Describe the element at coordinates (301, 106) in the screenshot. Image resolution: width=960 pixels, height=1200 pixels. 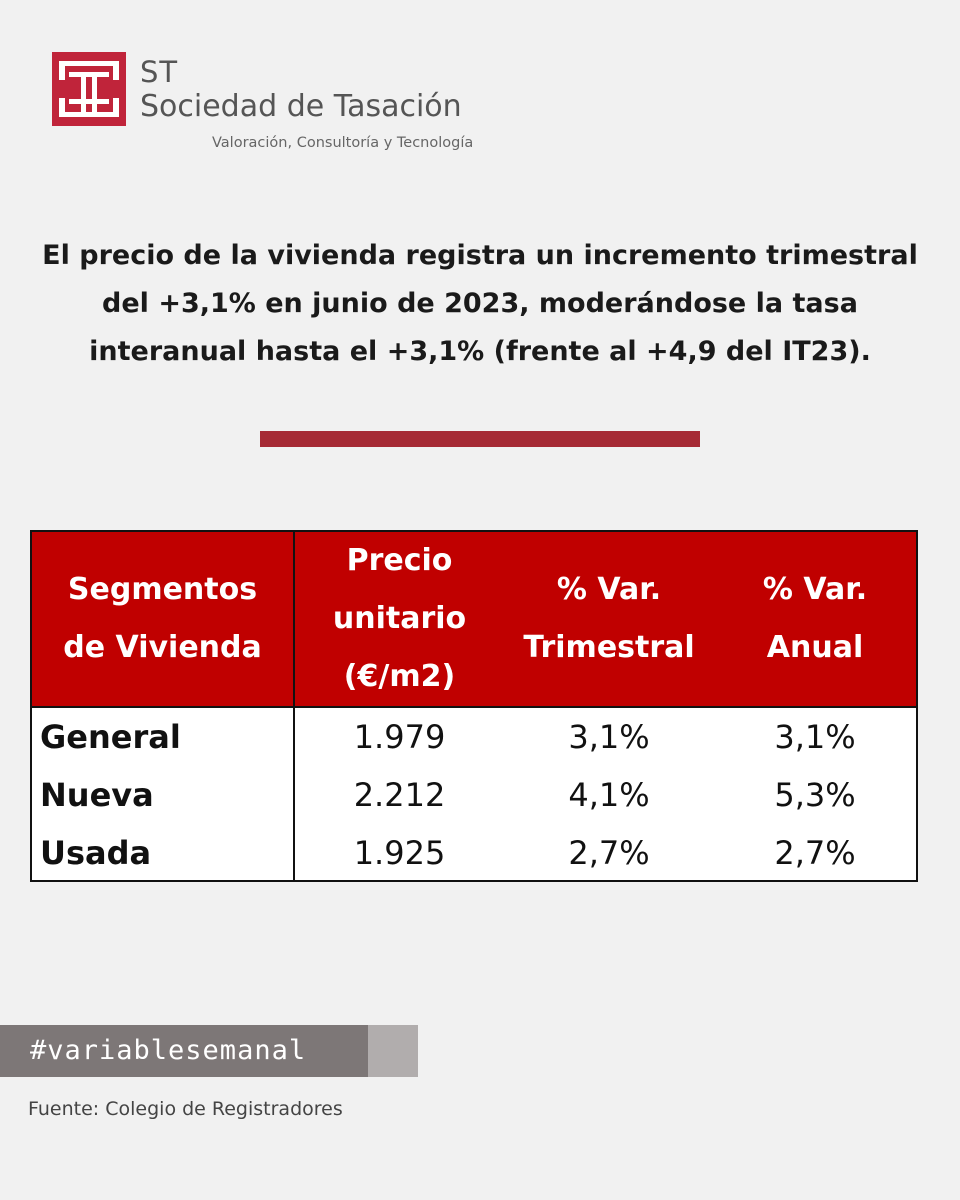
I see `brand-name: Sociedad de Tasación` at that location.